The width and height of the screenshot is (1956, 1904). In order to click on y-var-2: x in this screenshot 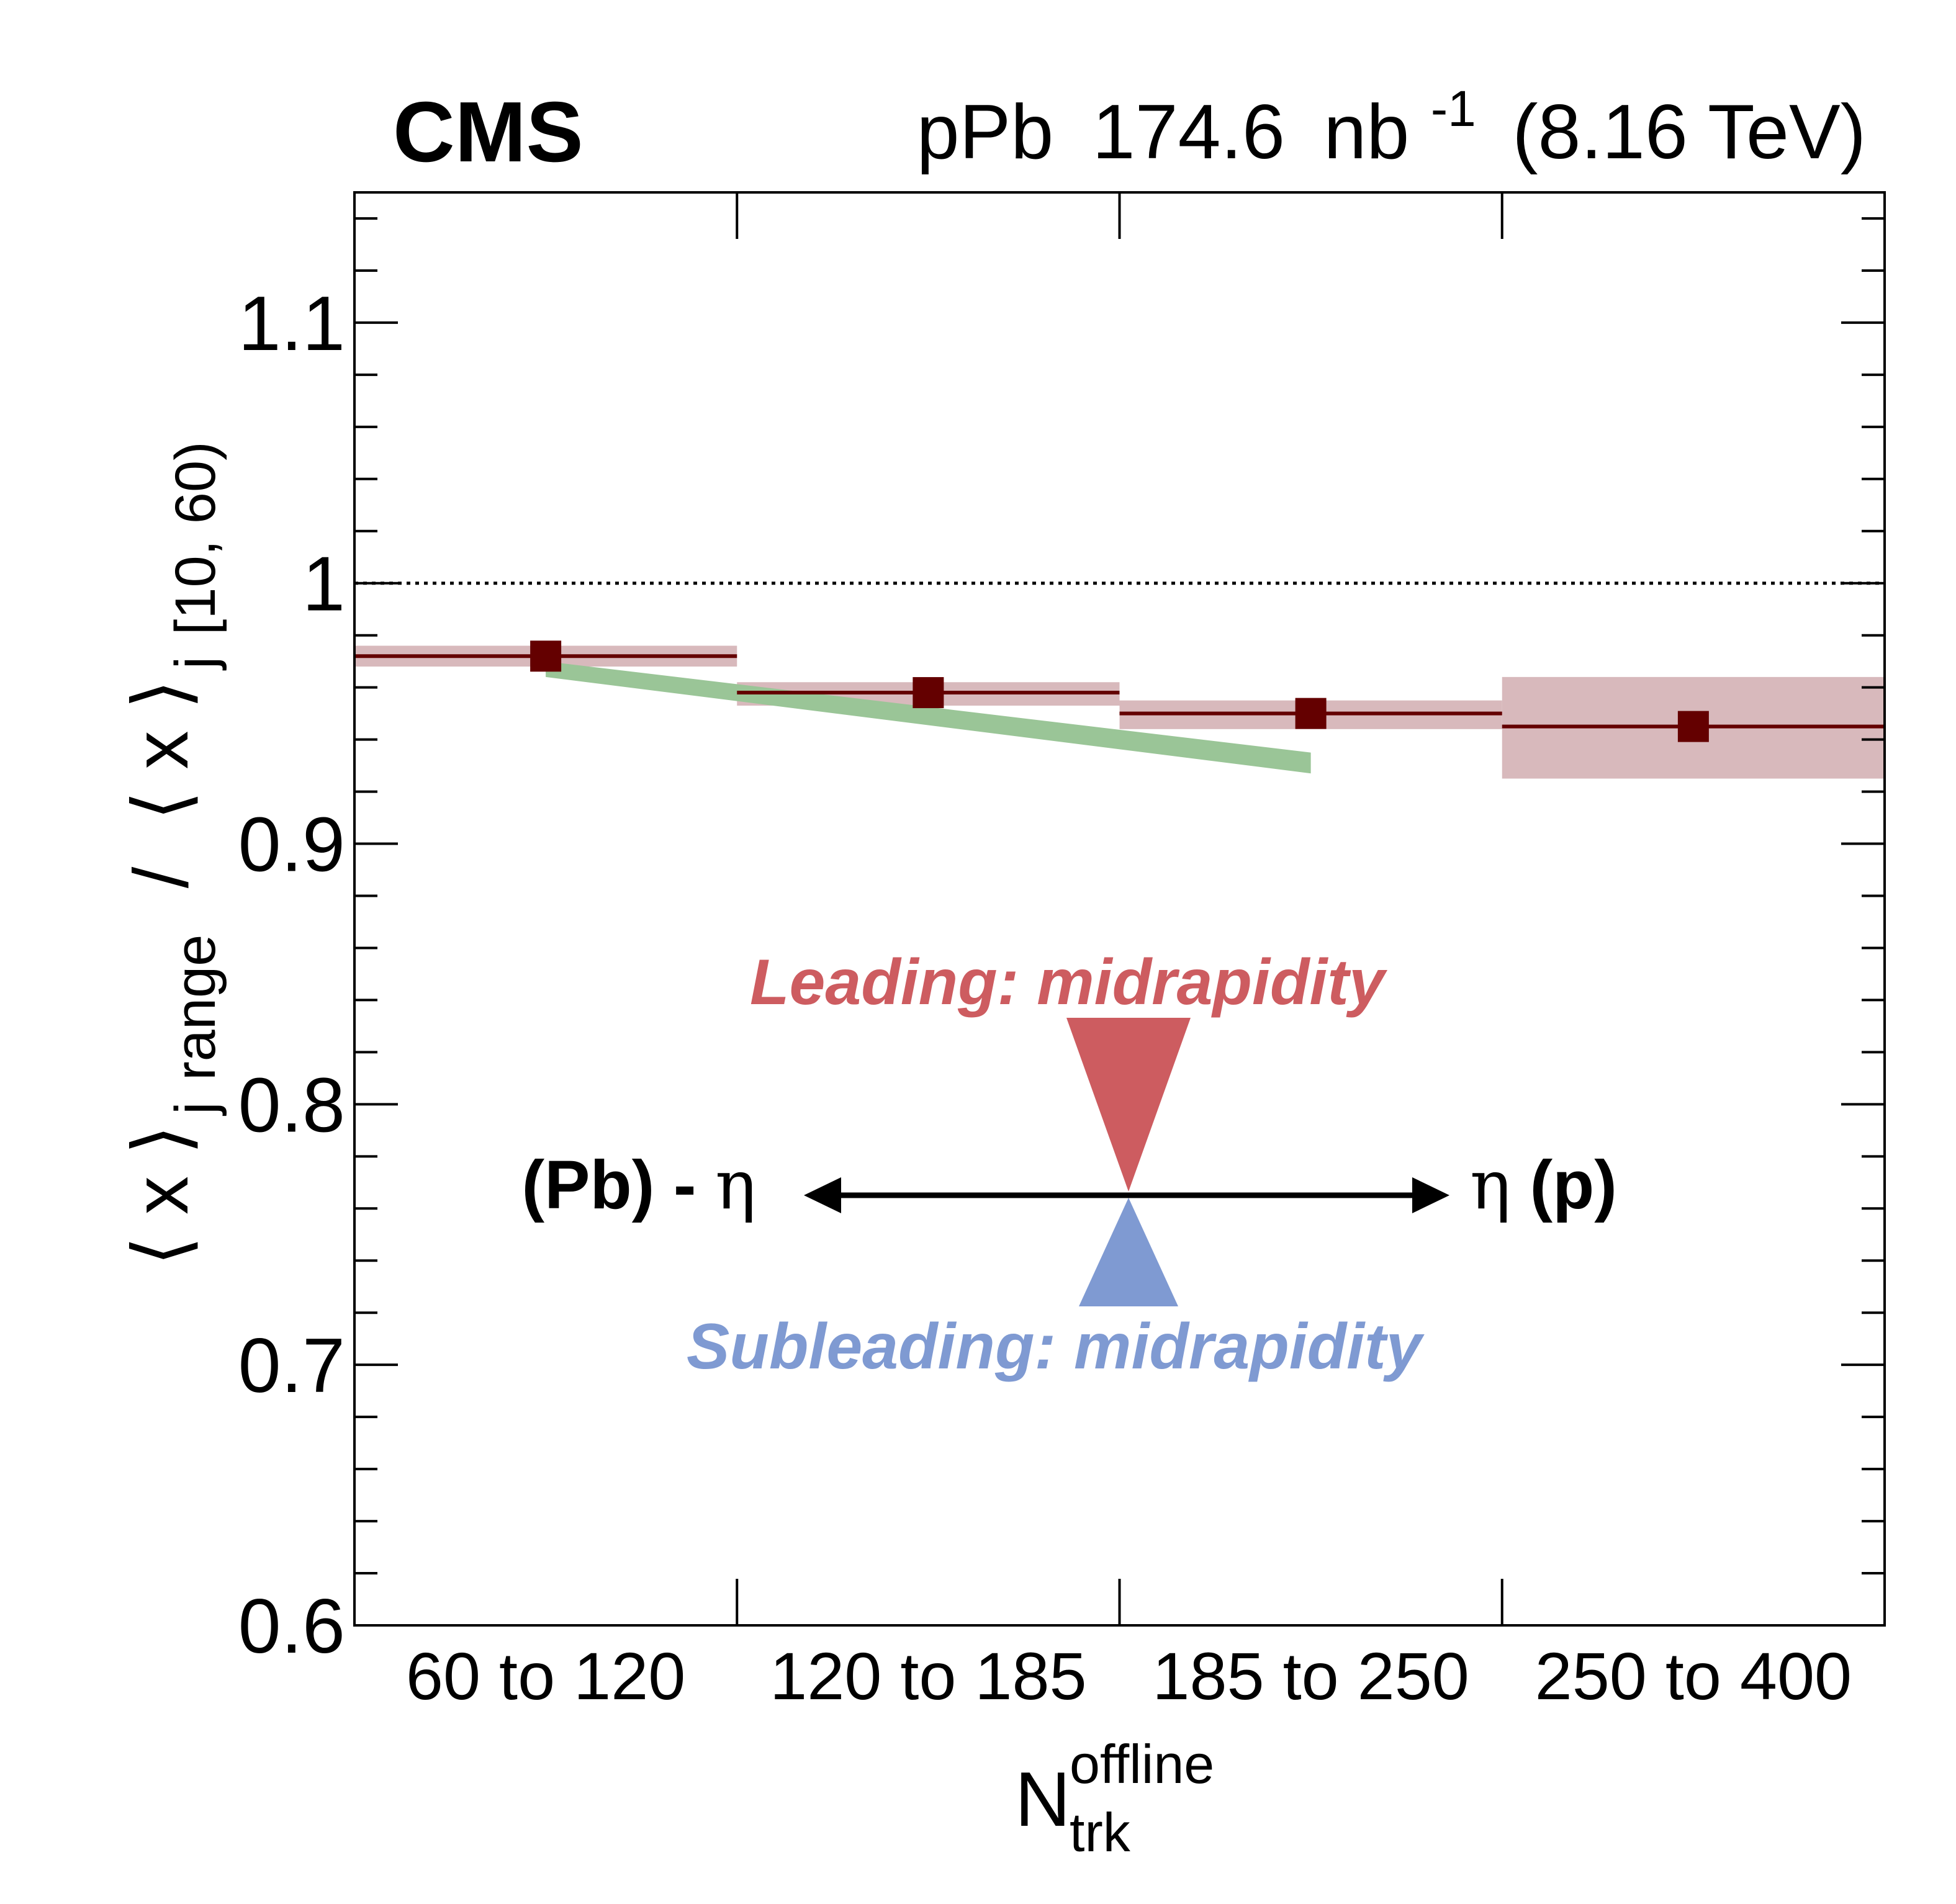, I will do `click(161, 750)`.